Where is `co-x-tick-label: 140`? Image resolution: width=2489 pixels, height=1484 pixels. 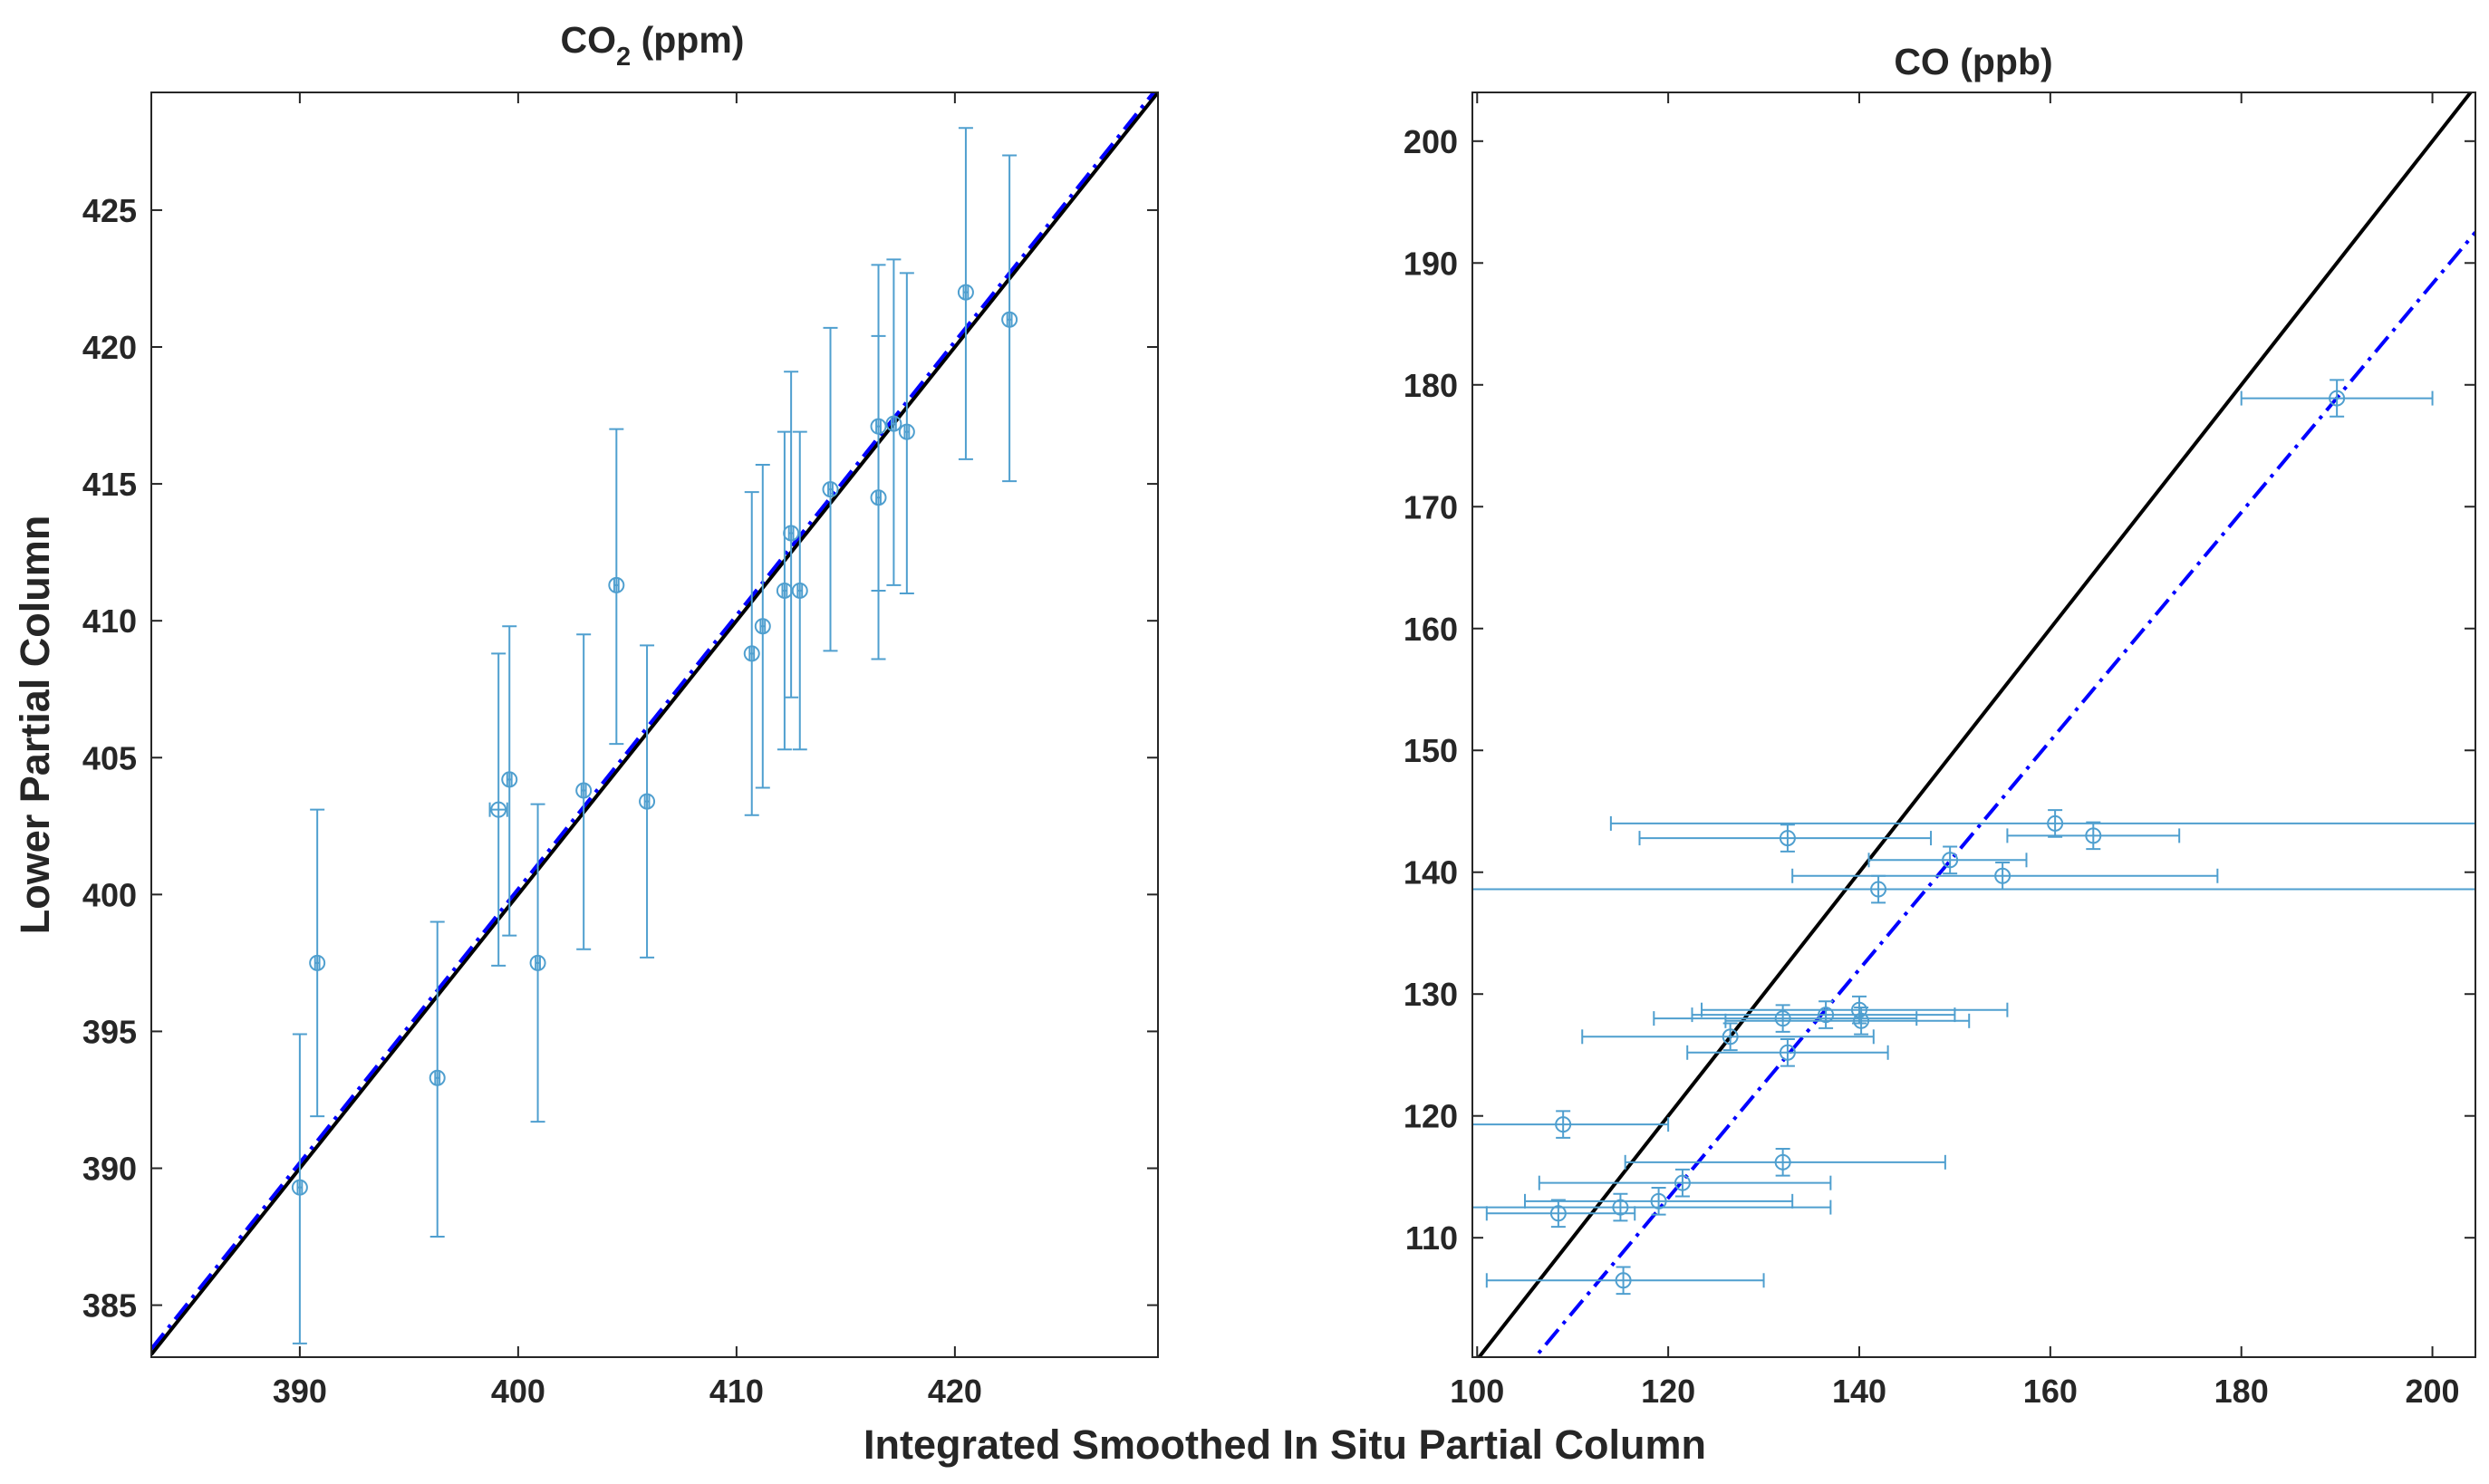 co-x-tick-label: 140 is located at coordinates (1859, 1391).